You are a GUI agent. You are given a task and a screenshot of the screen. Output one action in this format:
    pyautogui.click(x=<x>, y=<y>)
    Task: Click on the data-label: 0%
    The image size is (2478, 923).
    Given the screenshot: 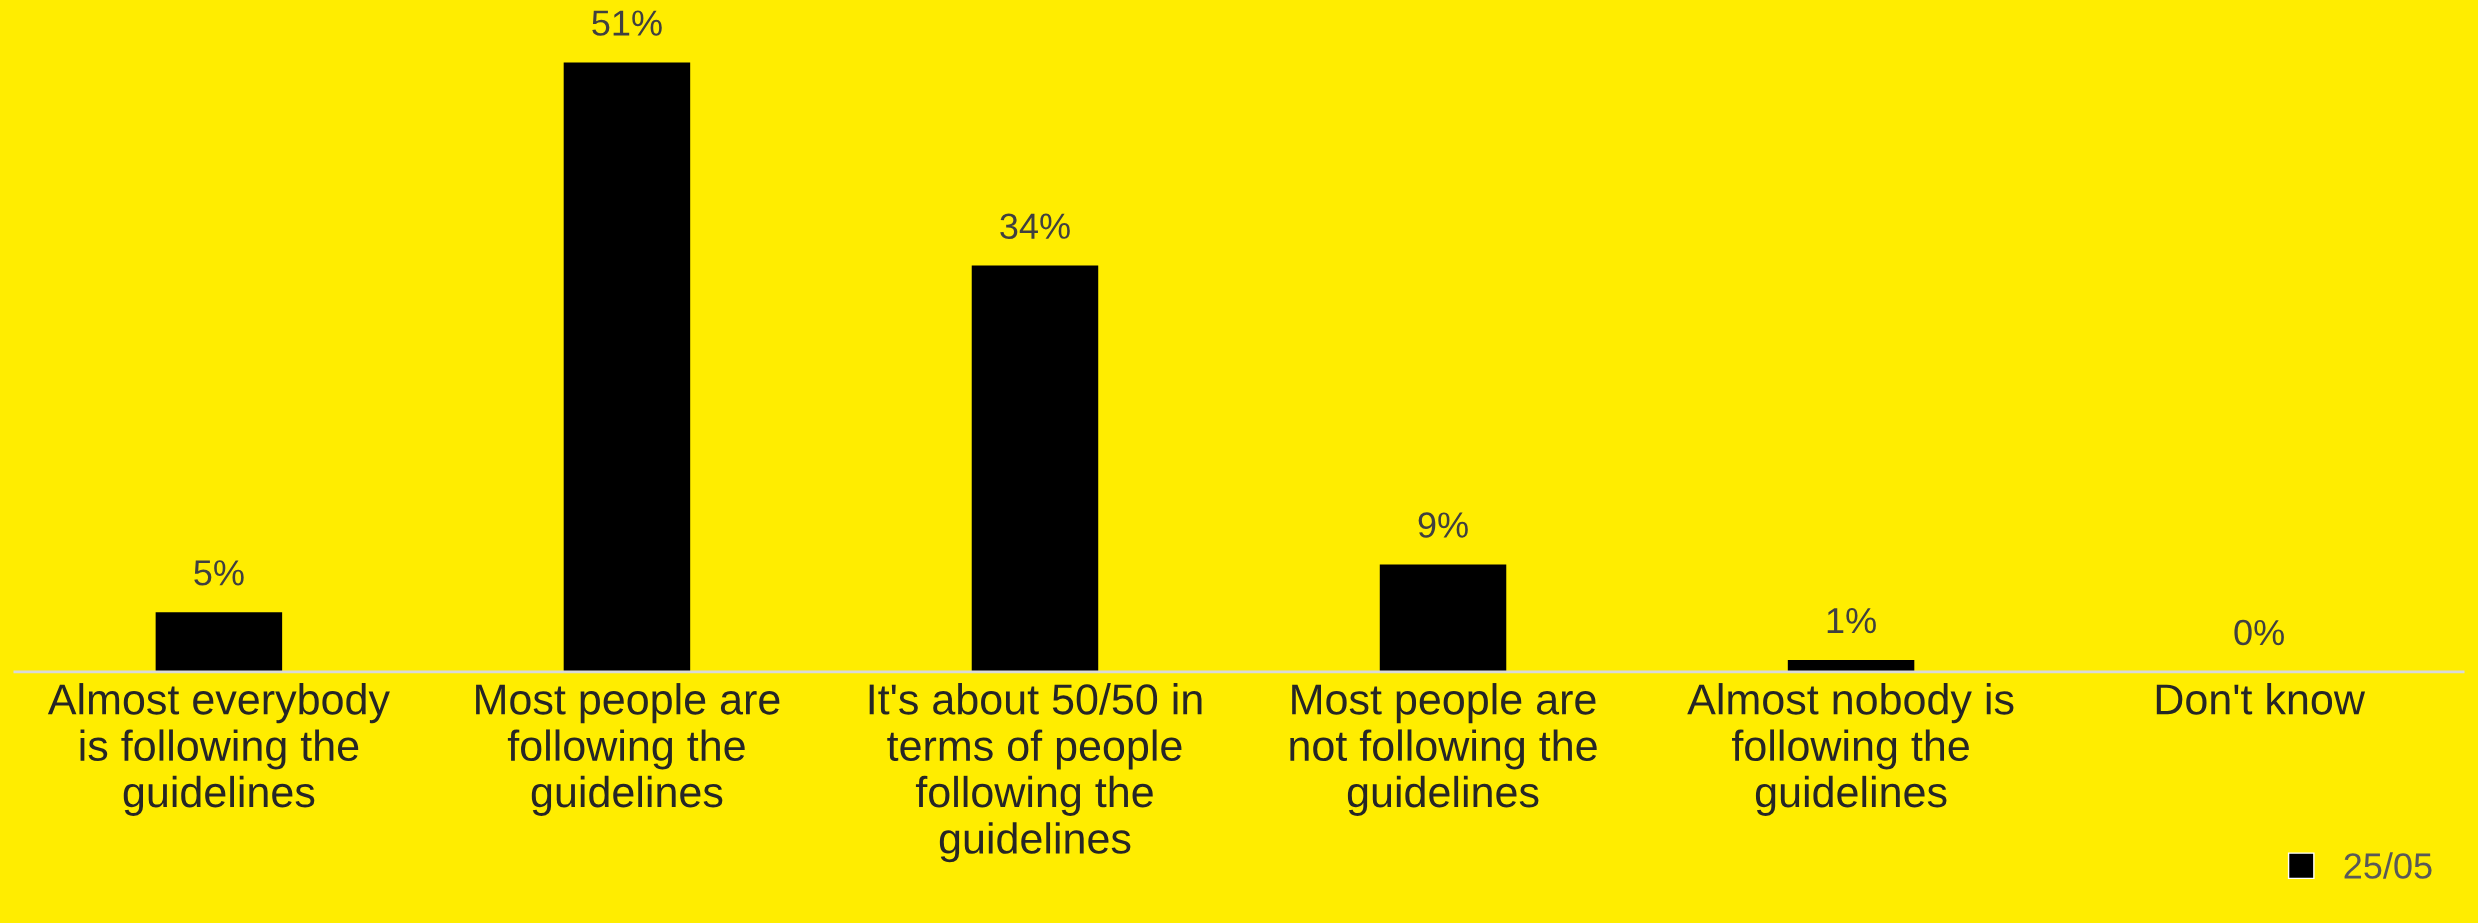 What is the action you would take?
    pyautogui.click(x=2259, y=632)
    